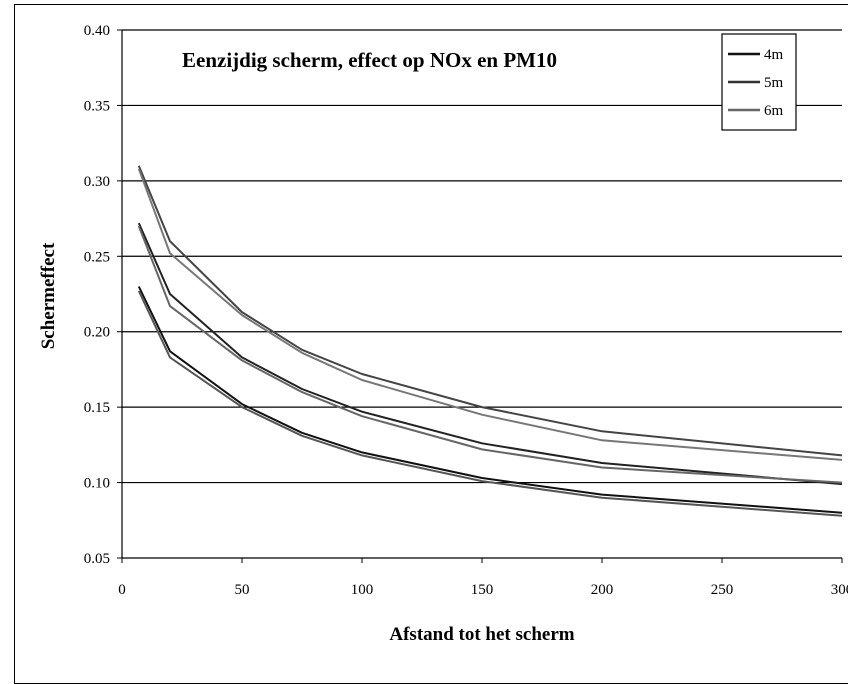 Image resolution: width=848 pixels, height=684 pixels. What do you see at coordinates (362, 590) in the screenshot?
I see `x-tick-label: 100` at bounding box center [362, 590].